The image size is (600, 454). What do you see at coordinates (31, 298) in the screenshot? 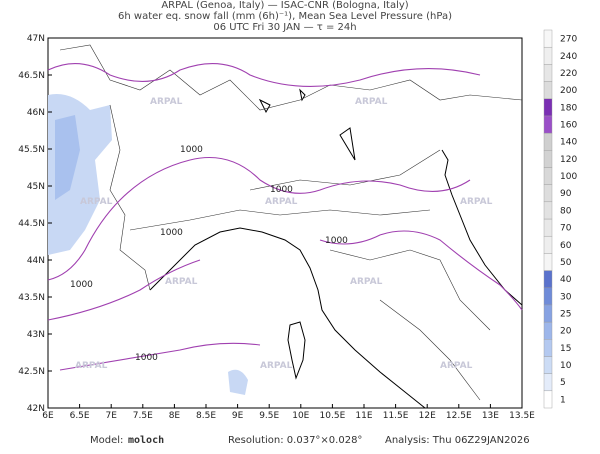
I see `y-tick-label: 43.5N` at bounding box center [31, 298].